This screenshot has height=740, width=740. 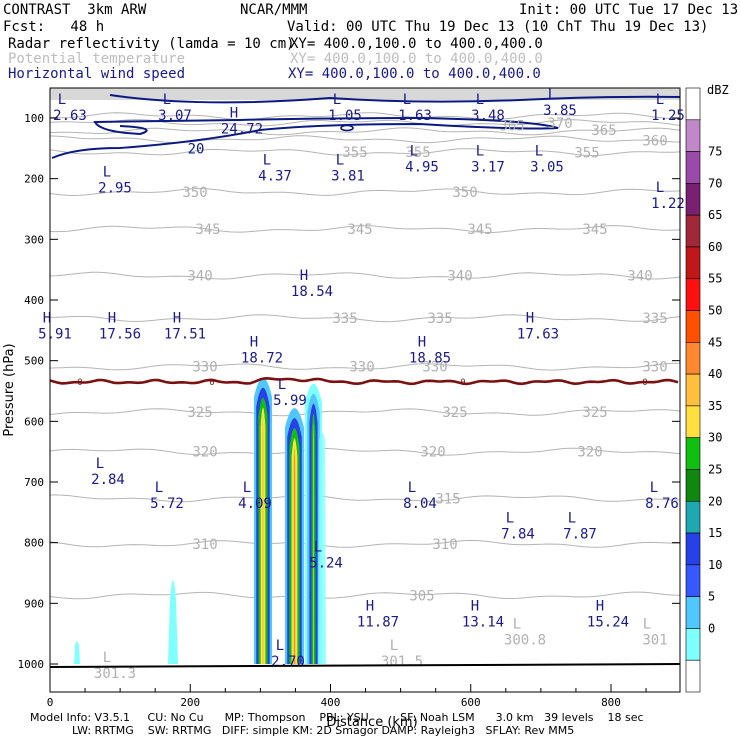 I want to click on theta-label: 305, so click(x=421, y=596).